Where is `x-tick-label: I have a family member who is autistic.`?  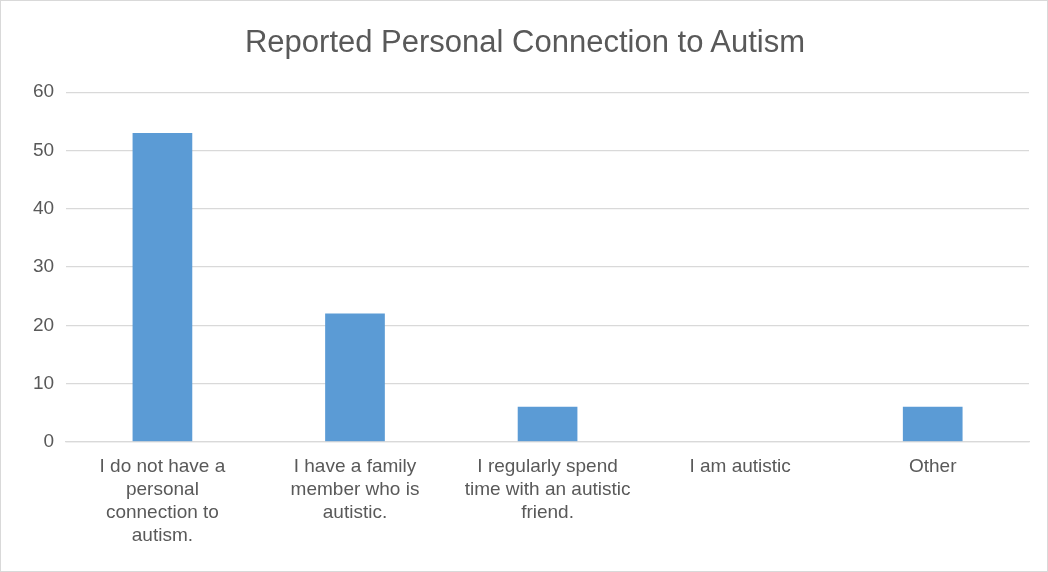 x-tick-label: I have a family member who is autistic. is located at coordinates (355, 489).